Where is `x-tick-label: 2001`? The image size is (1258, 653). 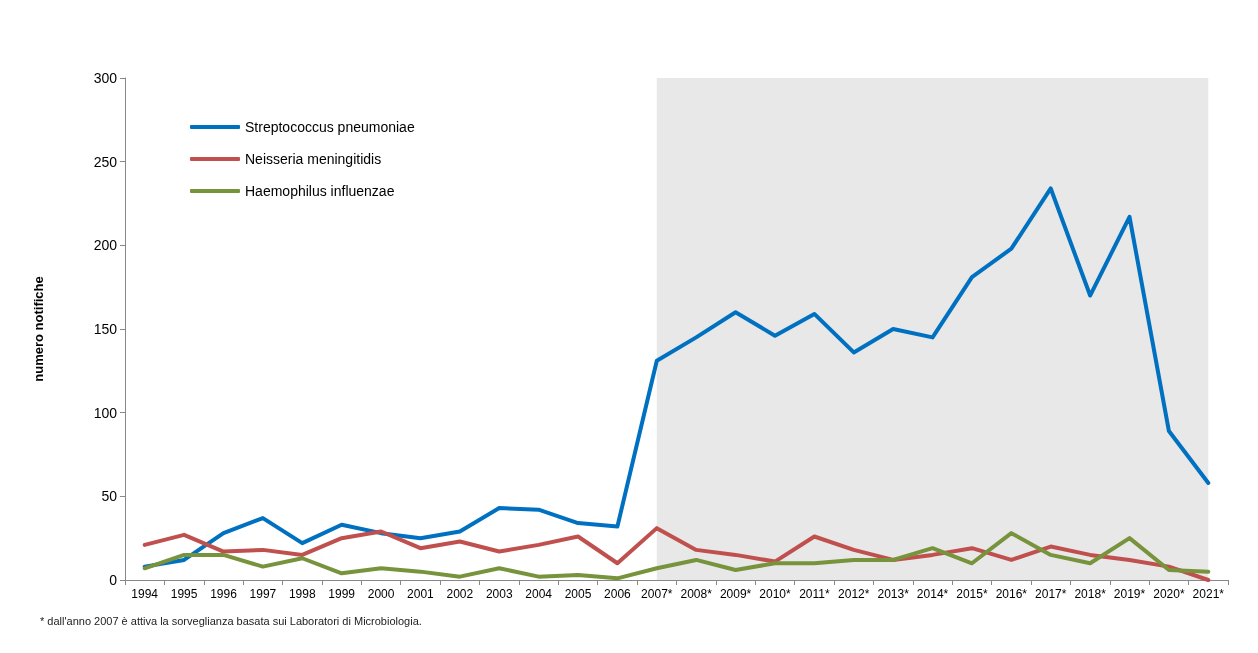
x-tick-label: 2001 is located at coordinates (421, 594).